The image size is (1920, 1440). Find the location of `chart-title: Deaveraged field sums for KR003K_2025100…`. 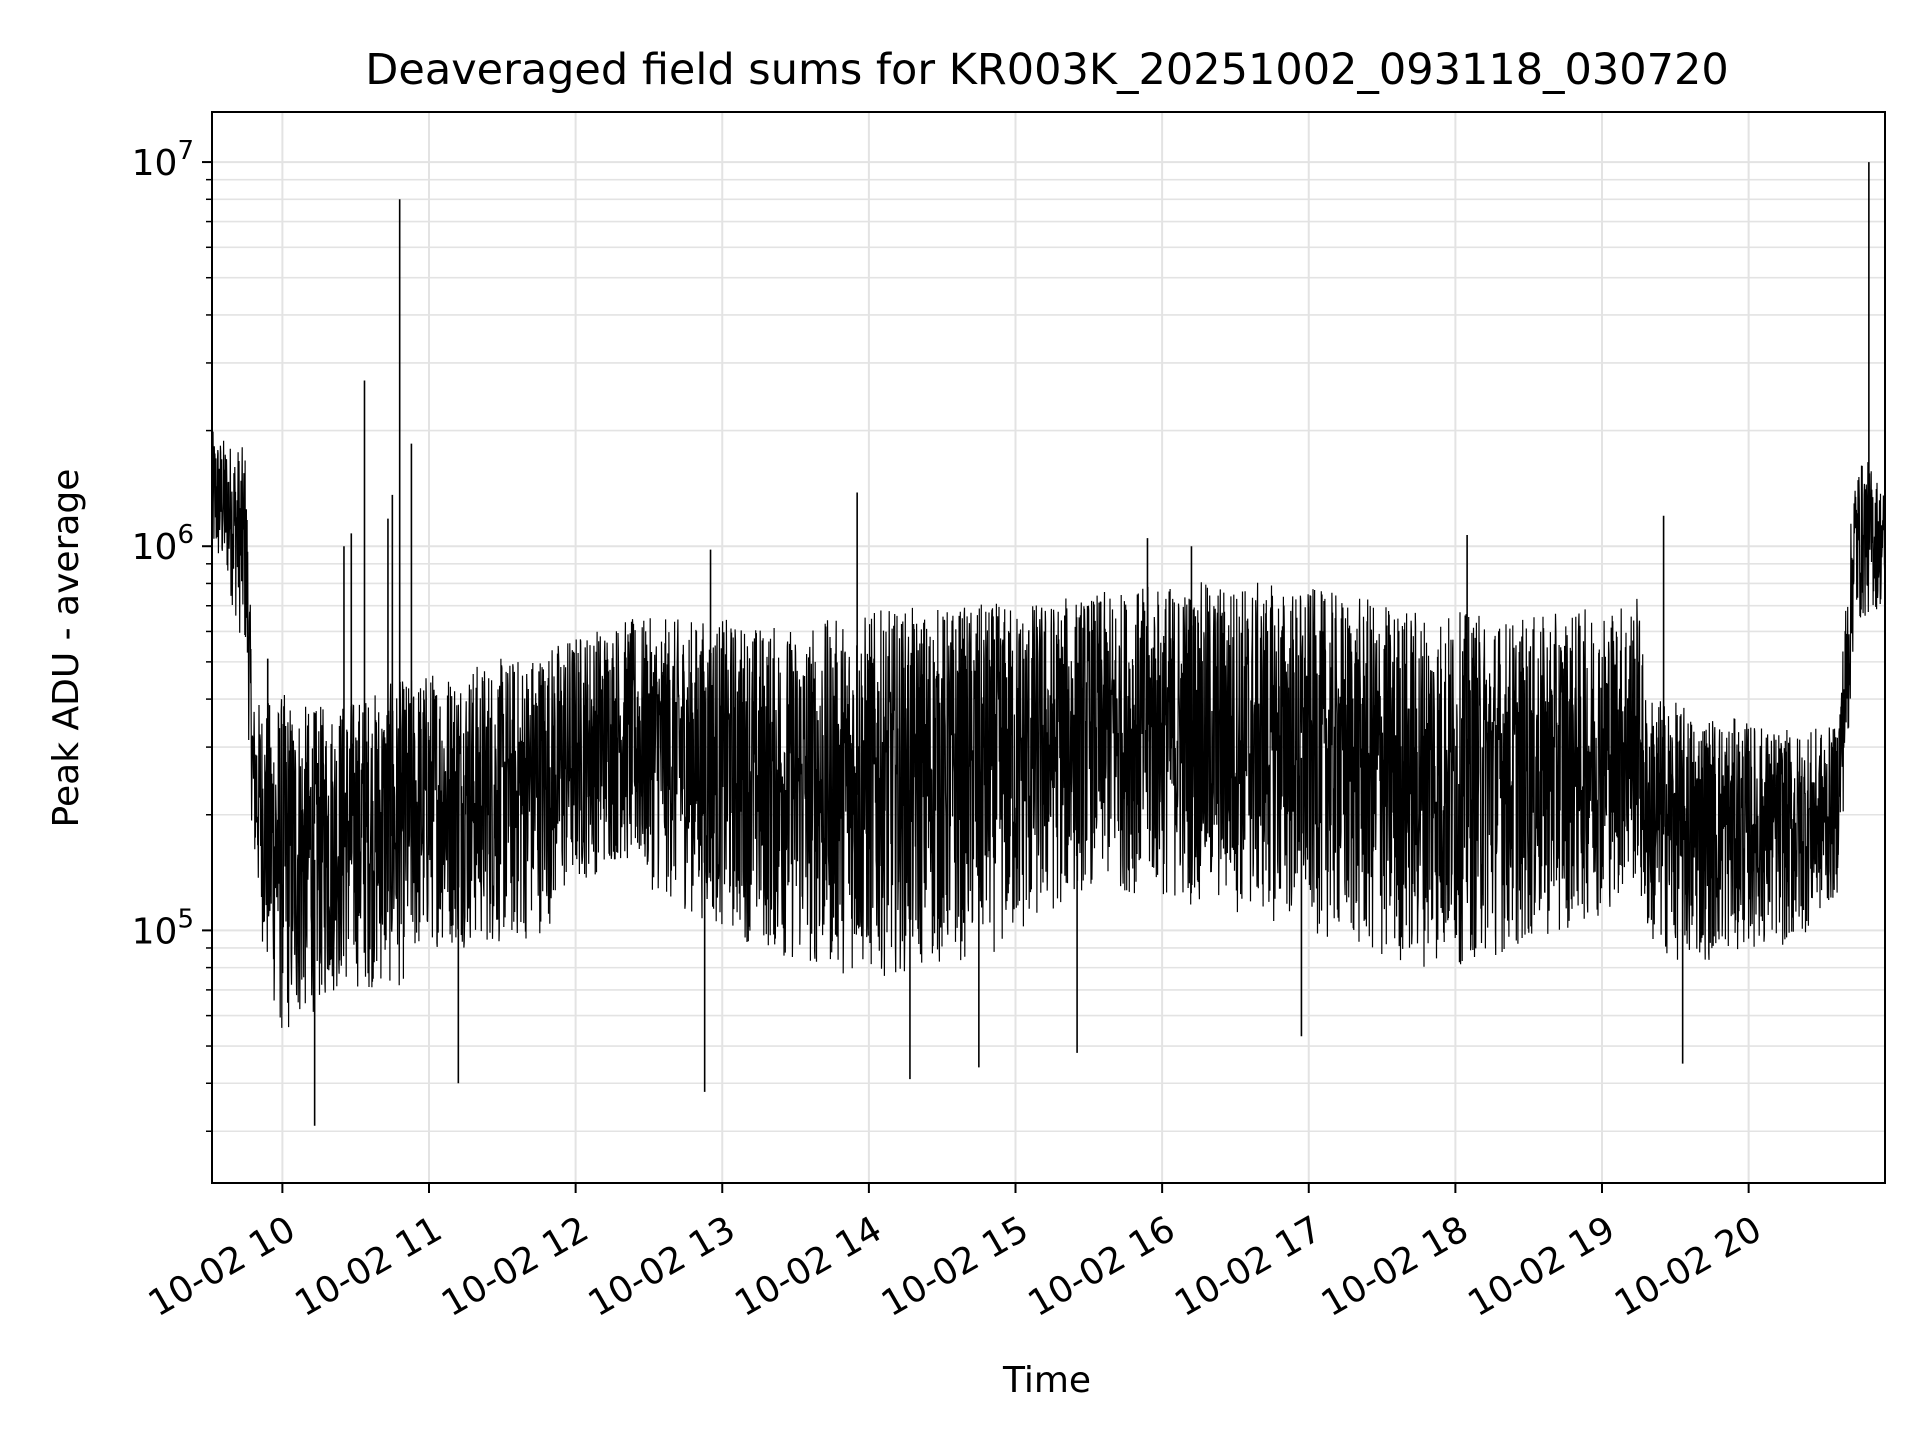

chart-title: Deaveraged field sums for KR003K_2025100… is located at coordinates (1046, 70).